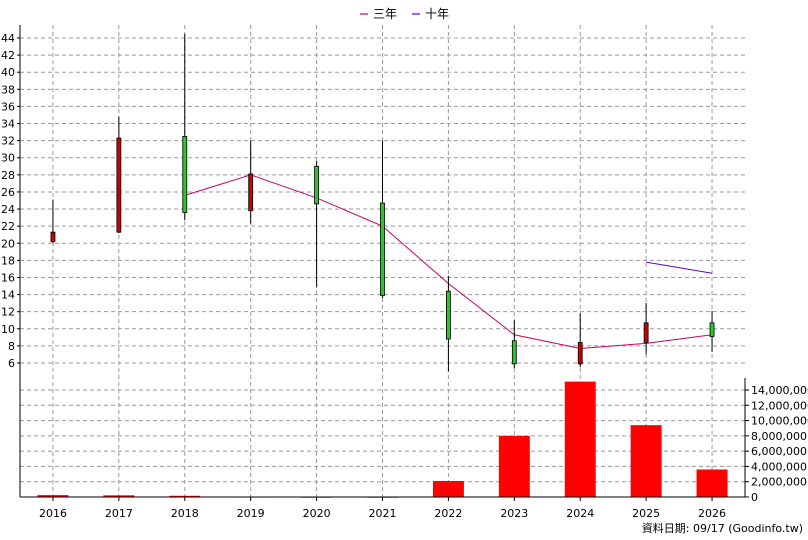 The image size is (808, 540). What do you see at coordinates (53, 513) in the screenshot?
I see `x-tick-label: 2016` at bounding box center [53, 513].